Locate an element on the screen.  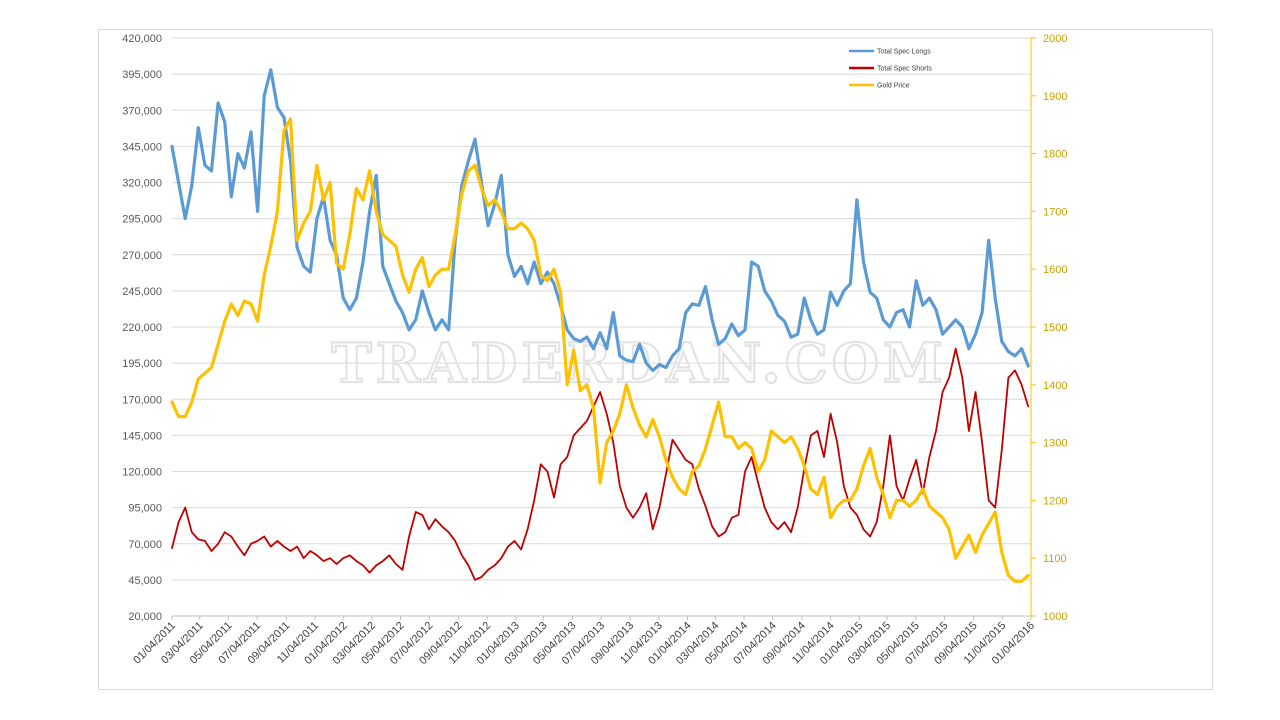
left-tick-label: 320,000 is located at coordinates (142, 184).